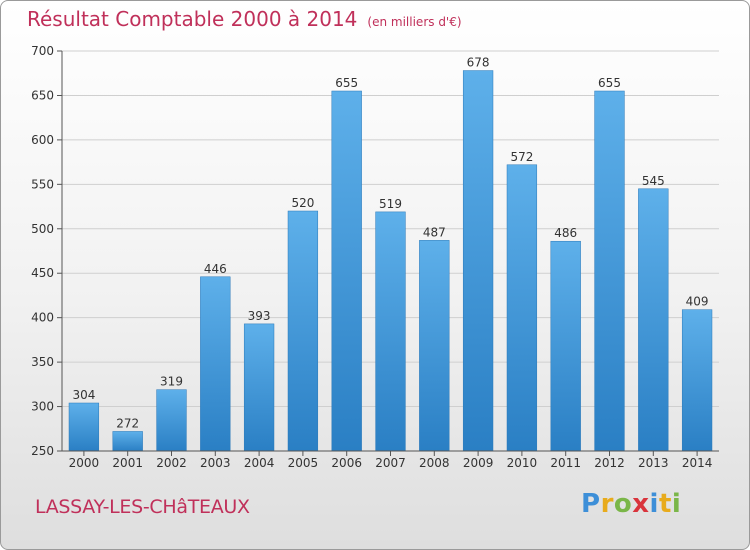 The image size is (750, 550). I want to click on data-label: 678, so click(478, 63).